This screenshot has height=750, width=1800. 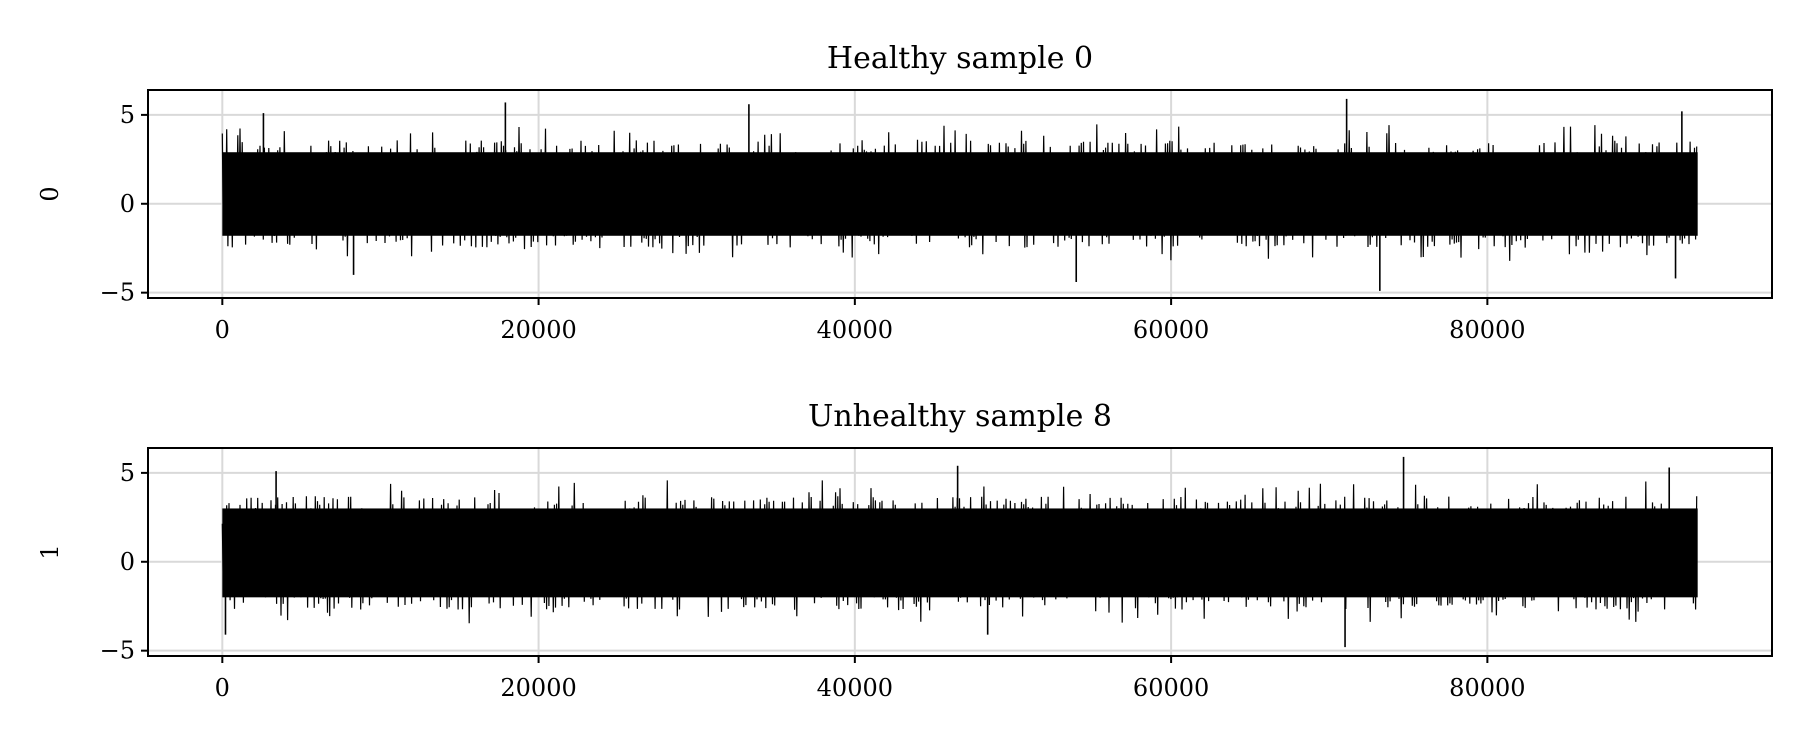 I want to click on y-axis-label: 0, so click(x=50, y=193).